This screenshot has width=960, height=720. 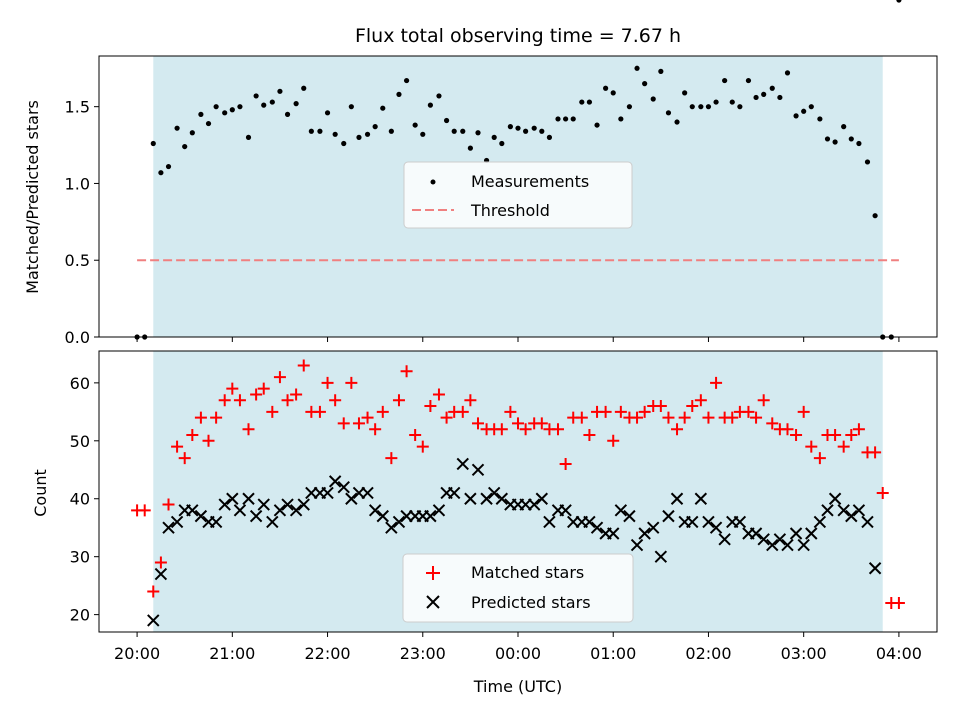 What do you see at coordinates (510, 210) in the screenshot?
I see `legend-label-threshold: Threshold` at bounding box center [510, 210].